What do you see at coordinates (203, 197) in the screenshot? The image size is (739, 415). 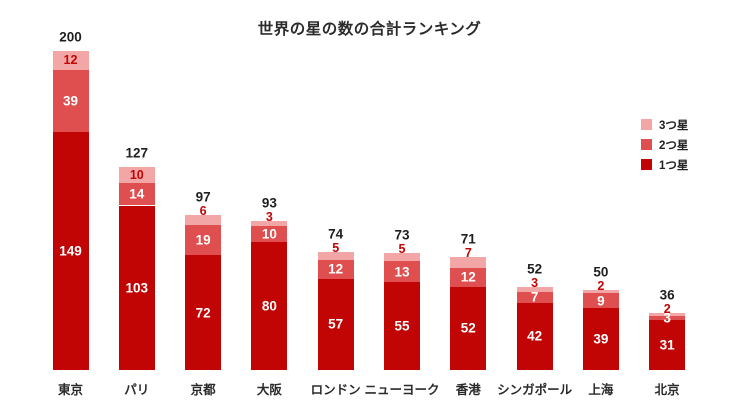 I see `bar-total-label: 97` at bounding box center [203, 197].